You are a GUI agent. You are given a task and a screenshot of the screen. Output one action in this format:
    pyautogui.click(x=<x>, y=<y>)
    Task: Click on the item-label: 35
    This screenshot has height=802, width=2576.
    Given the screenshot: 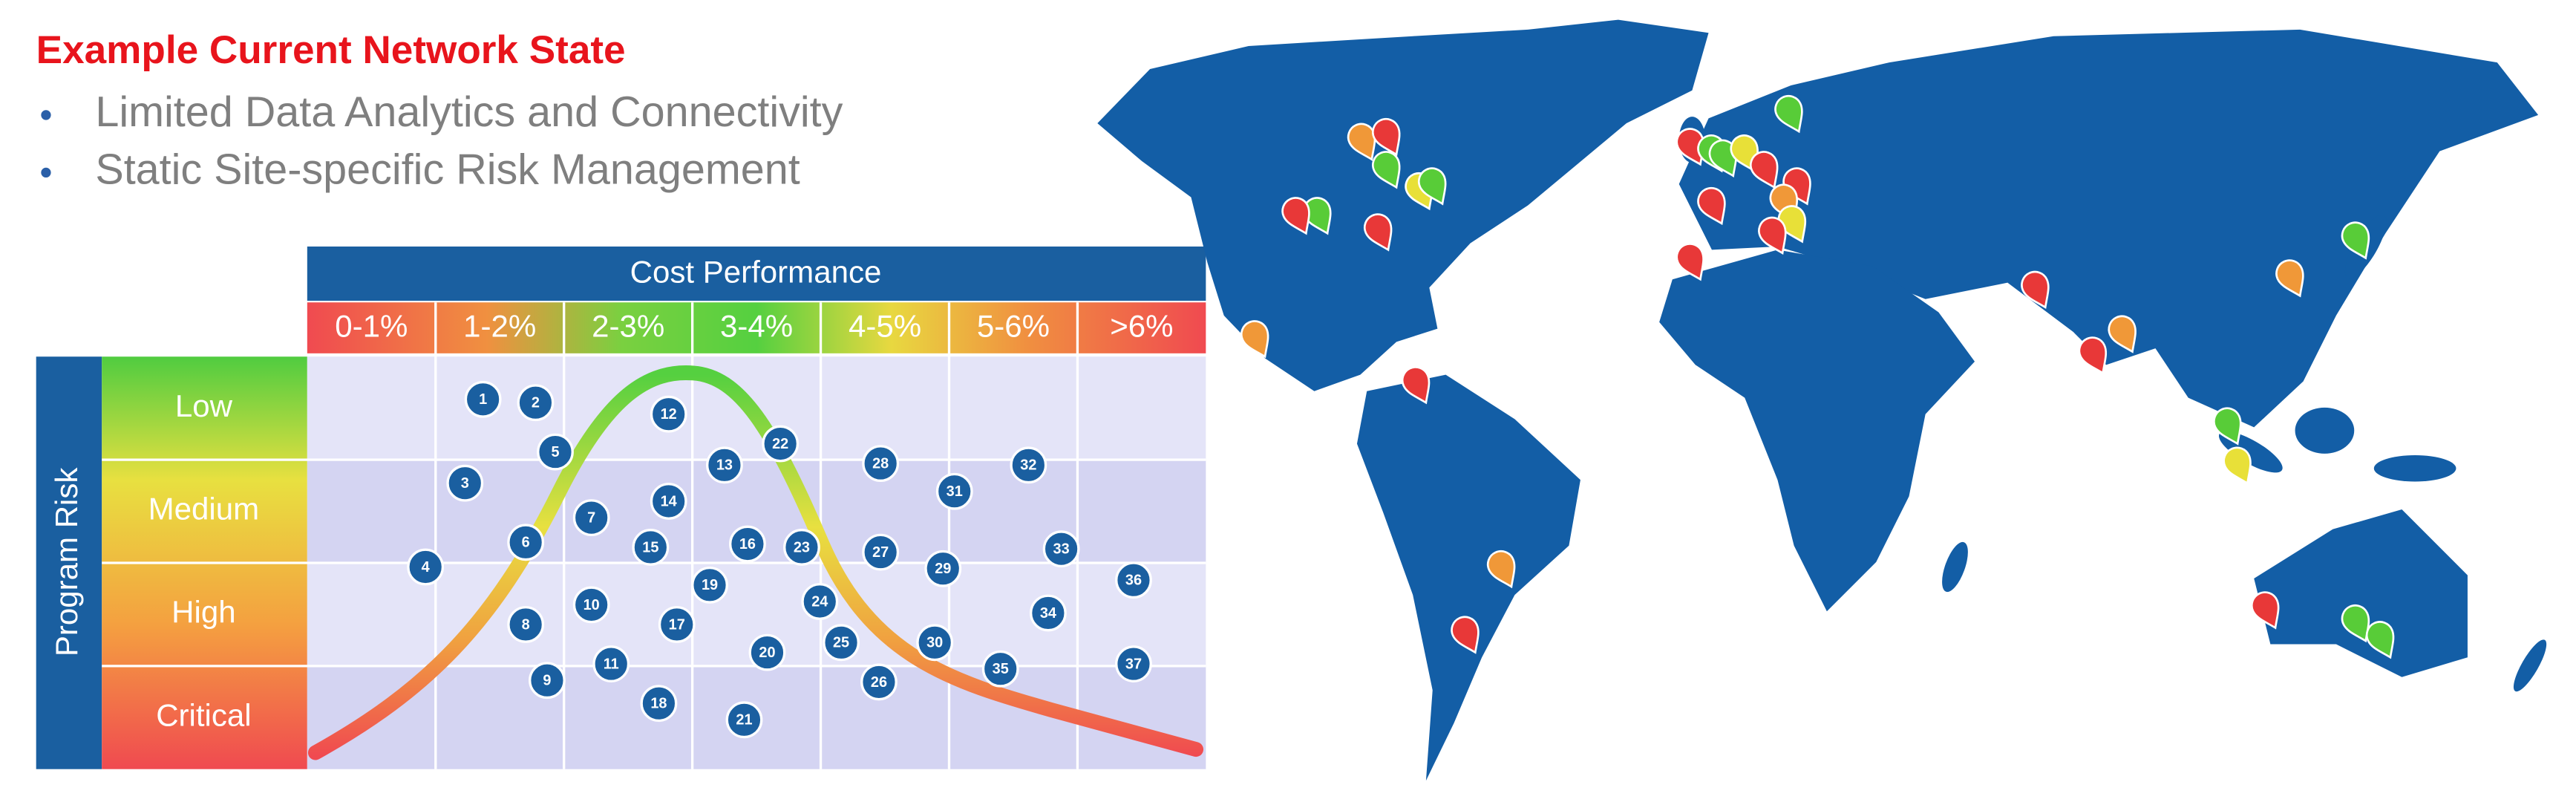 What is the action you would take?
    pyautogui.click(x=1001, y=669)
    